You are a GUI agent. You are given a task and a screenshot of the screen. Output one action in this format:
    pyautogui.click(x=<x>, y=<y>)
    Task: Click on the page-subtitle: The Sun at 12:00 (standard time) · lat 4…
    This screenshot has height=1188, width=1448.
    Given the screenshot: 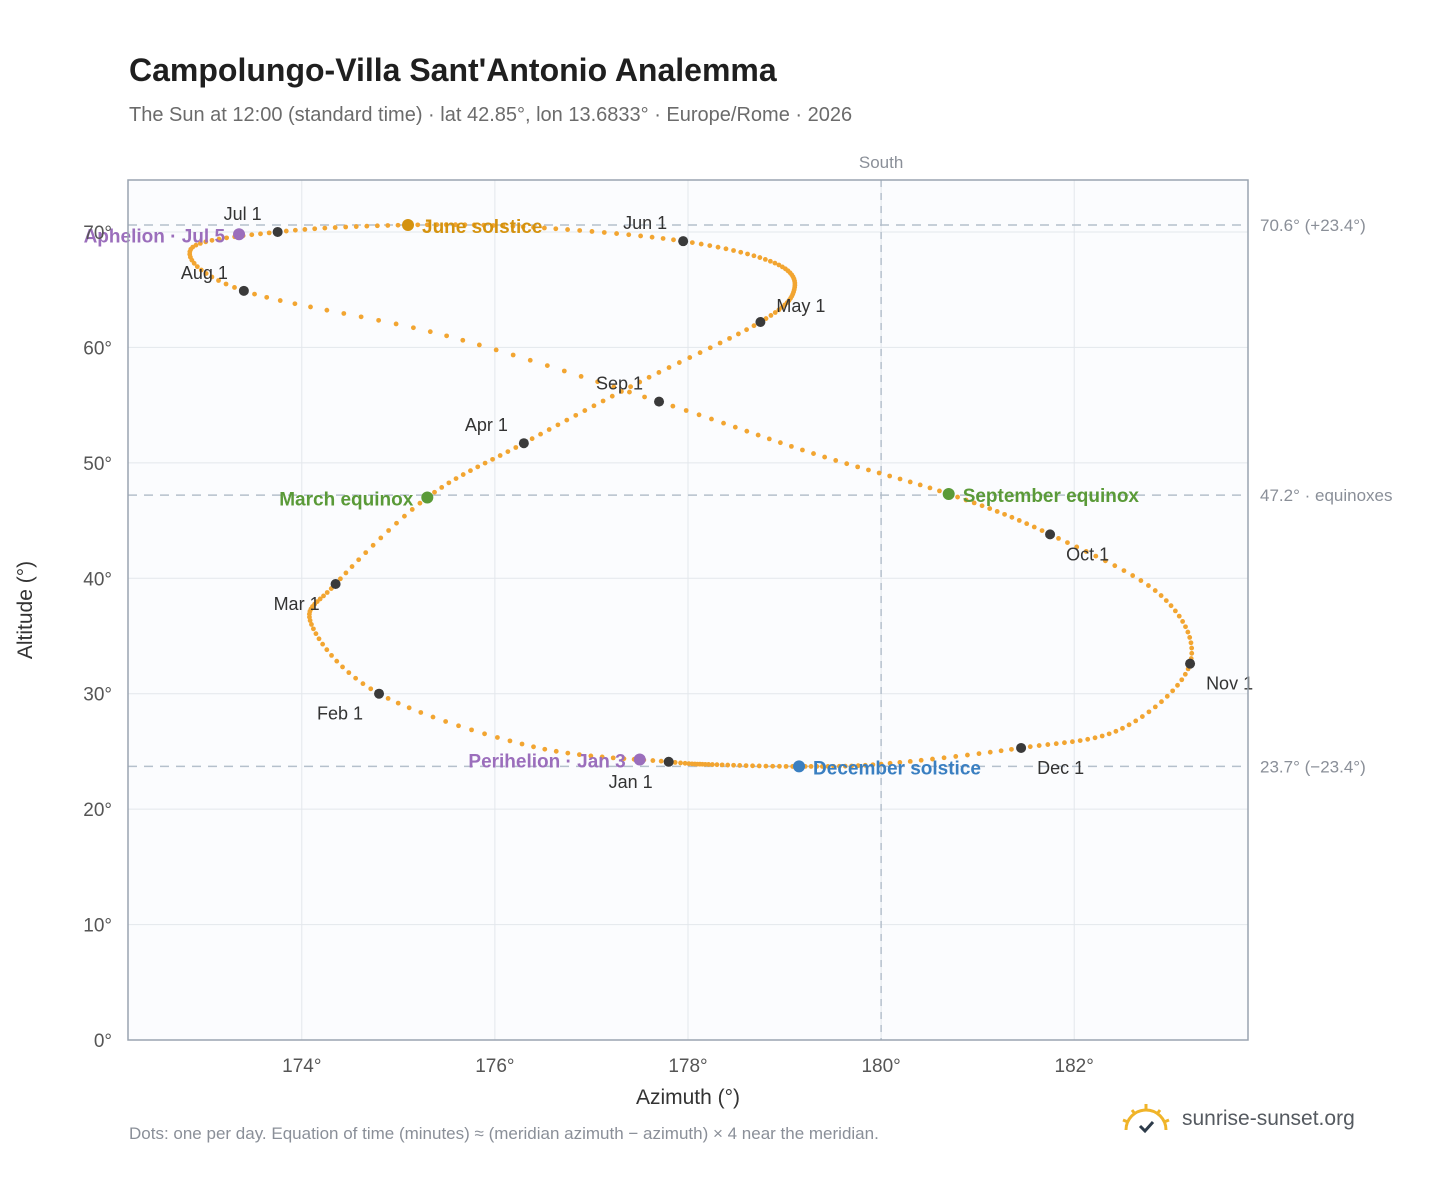 What is the action you would take?
    pyautogui.click(x=491, y=115)
    